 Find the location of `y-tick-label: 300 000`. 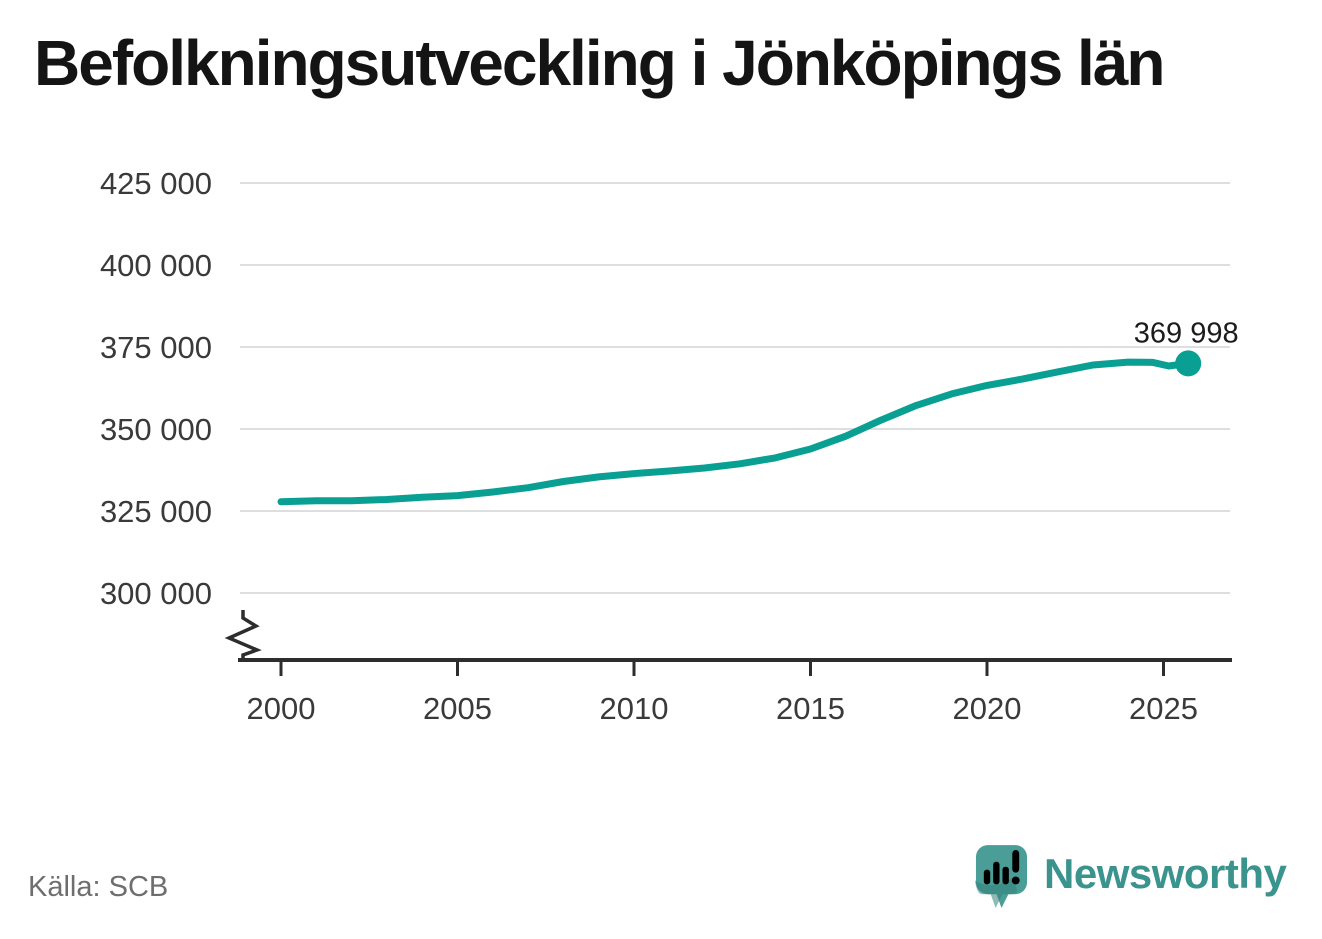

y-tick-label: 300 000 is located at coordinates (156, 593).